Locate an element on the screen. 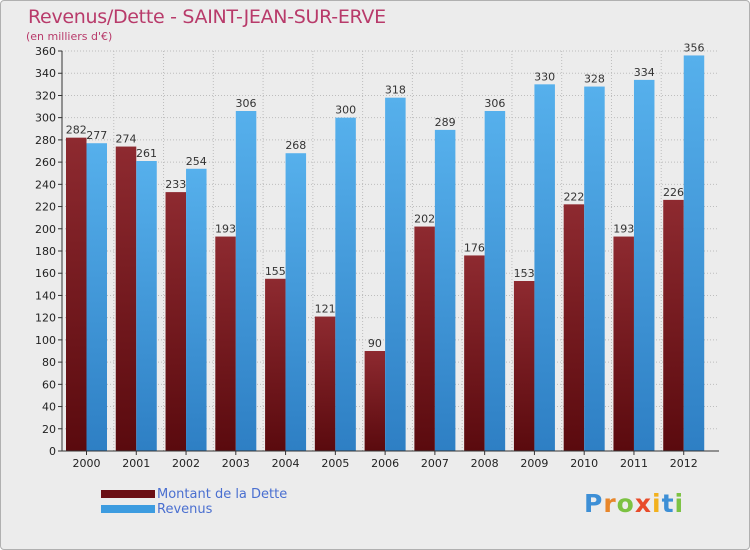  data-label-revenus-2002: 254 is located at coordinates (196, 161).